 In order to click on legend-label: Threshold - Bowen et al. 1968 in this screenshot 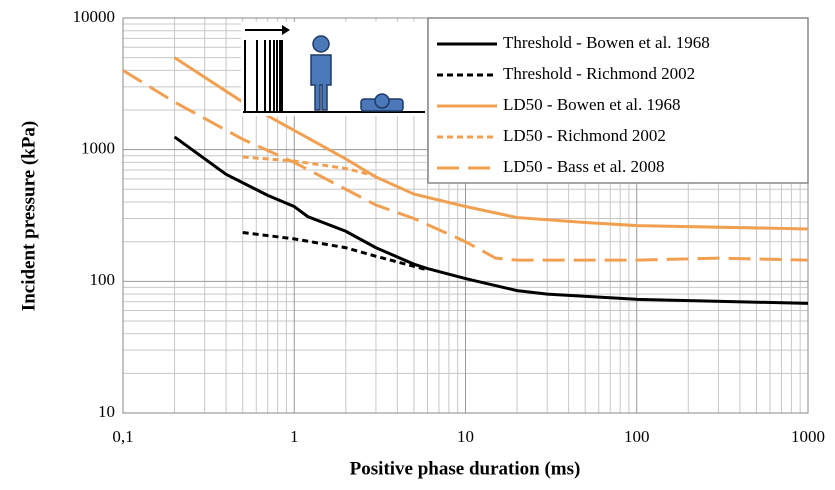, I will do `click(606, 42)`.